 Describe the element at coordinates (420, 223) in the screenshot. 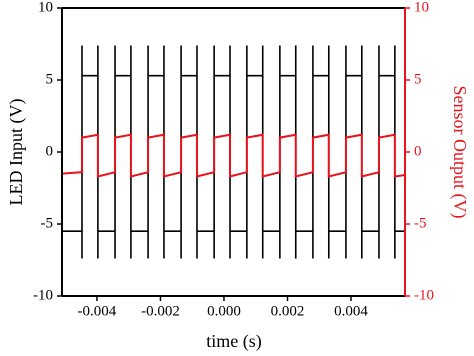

I see `y2-tick-label: -5` at that location.